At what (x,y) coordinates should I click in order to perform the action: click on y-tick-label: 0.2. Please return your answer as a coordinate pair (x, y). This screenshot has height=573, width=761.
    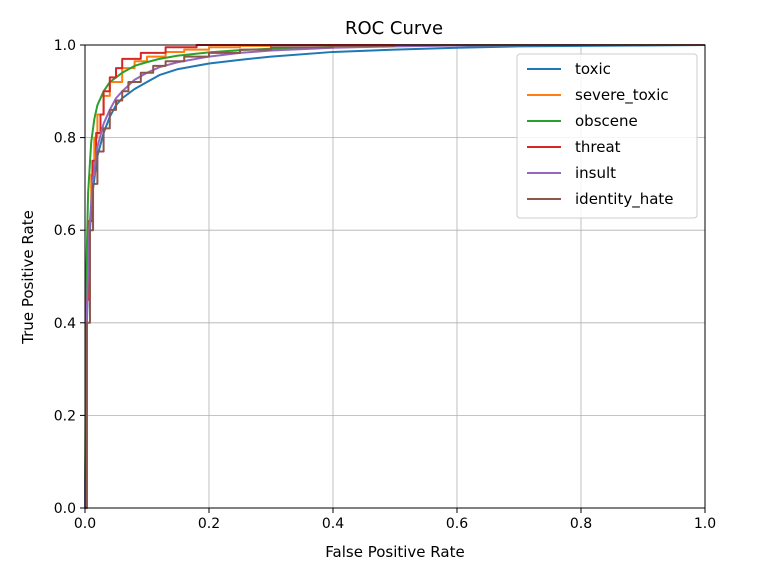
    Looking at the image, I should click on (65, 416).